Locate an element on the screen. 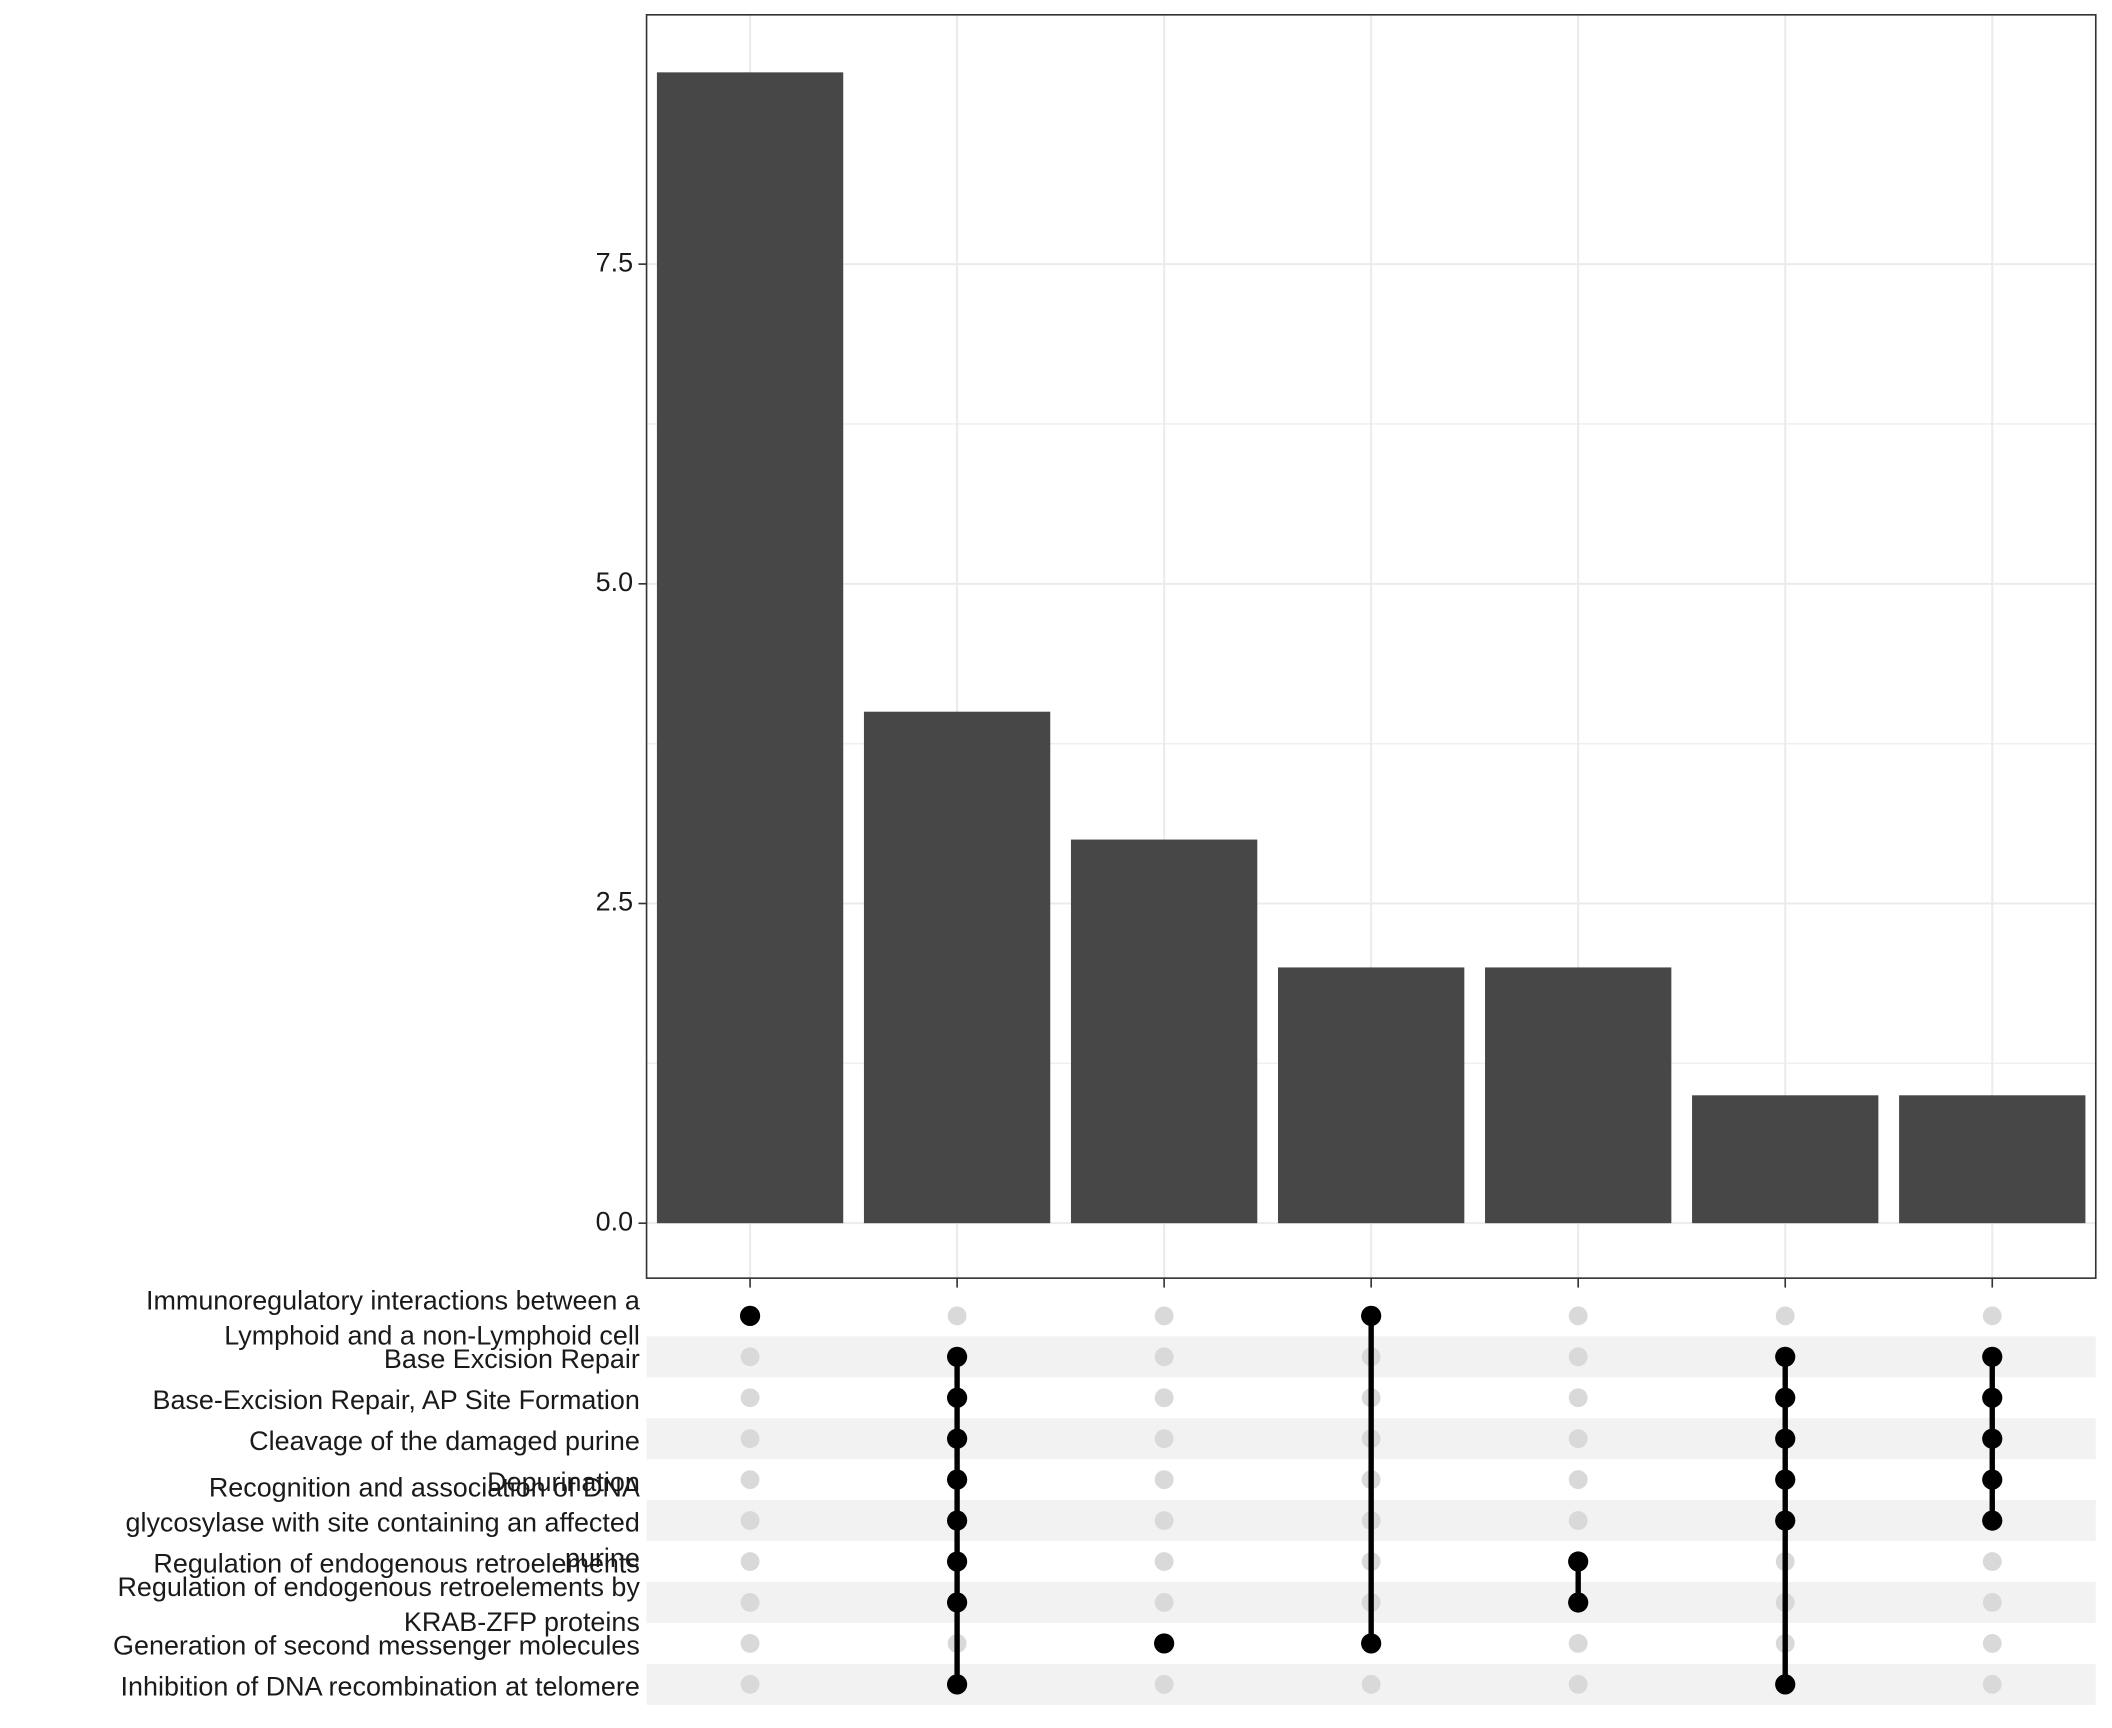 Image resolution: width=2112 pixels, height=1728 pixels. set-label: Lymphoid and a non-Lymphoid cell is located at coordinates (432, 1336).